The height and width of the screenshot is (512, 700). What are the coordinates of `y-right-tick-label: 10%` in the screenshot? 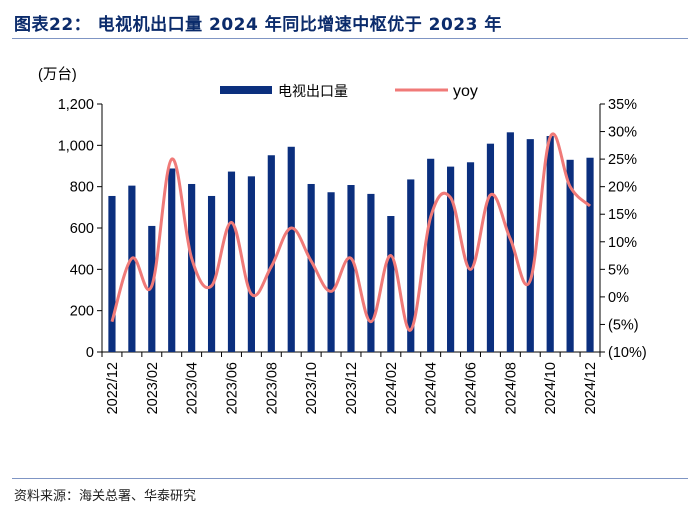 It's located at (622, 243).